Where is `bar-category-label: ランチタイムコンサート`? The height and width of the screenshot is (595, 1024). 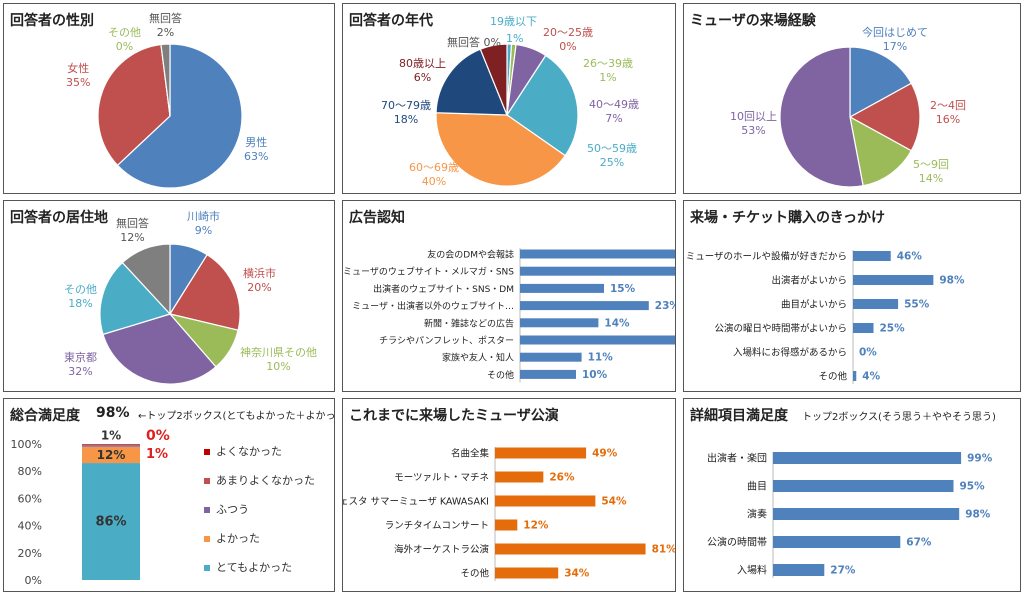
bar-category-label: ランチタイムコンサート is located at coordinates (437, 526).